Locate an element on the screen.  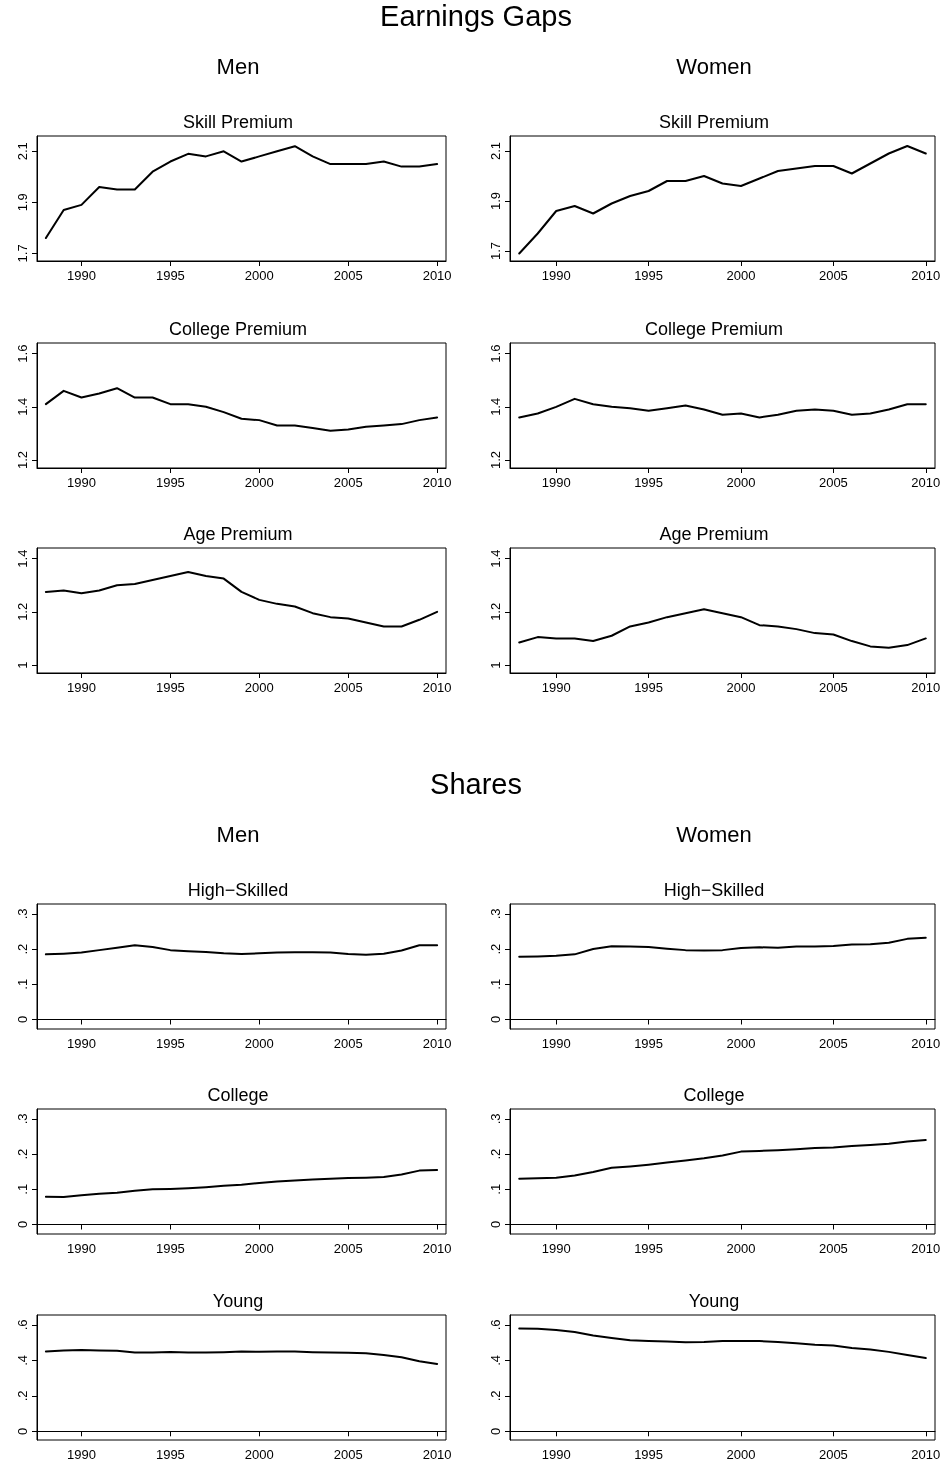
chart-title: High−Skilled is located at coordinates (714, 890).